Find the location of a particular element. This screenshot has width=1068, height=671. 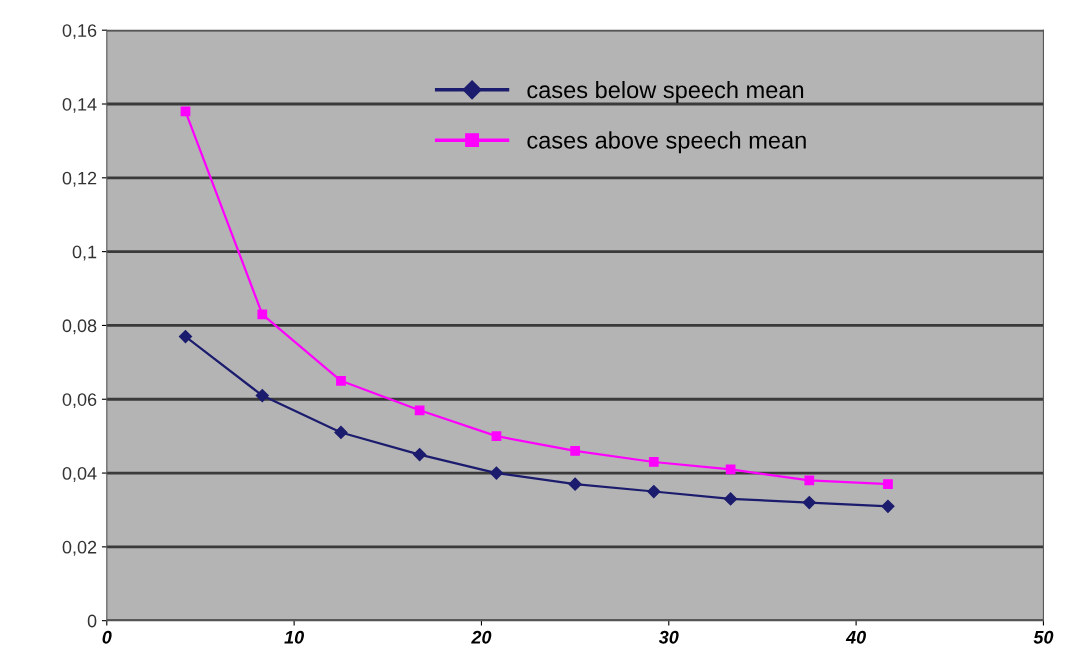

y-tick-label: 0,08 is located at coordinates (79, 327).